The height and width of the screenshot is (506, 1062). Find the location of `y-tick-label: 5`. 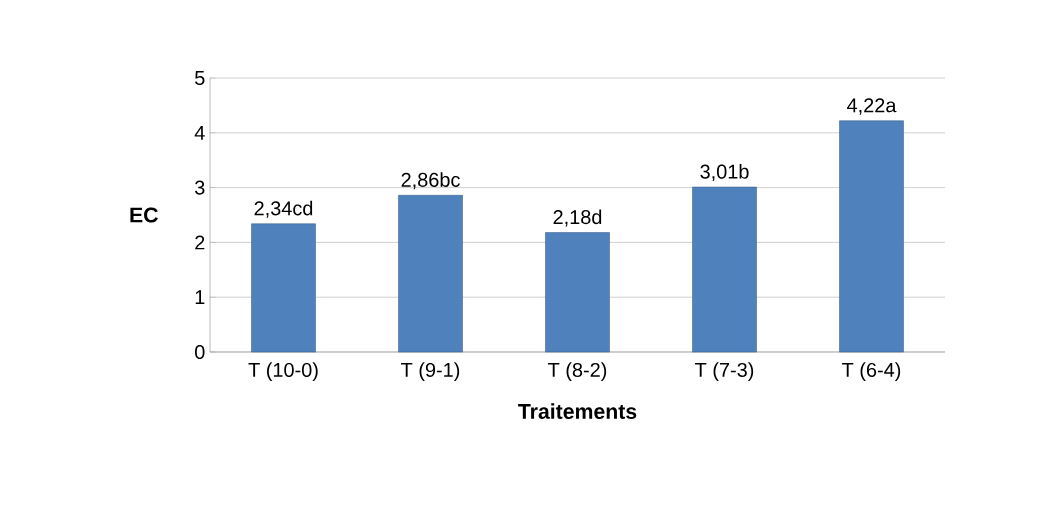

y-tick-label: 5 is located at coordinates (200, 78).